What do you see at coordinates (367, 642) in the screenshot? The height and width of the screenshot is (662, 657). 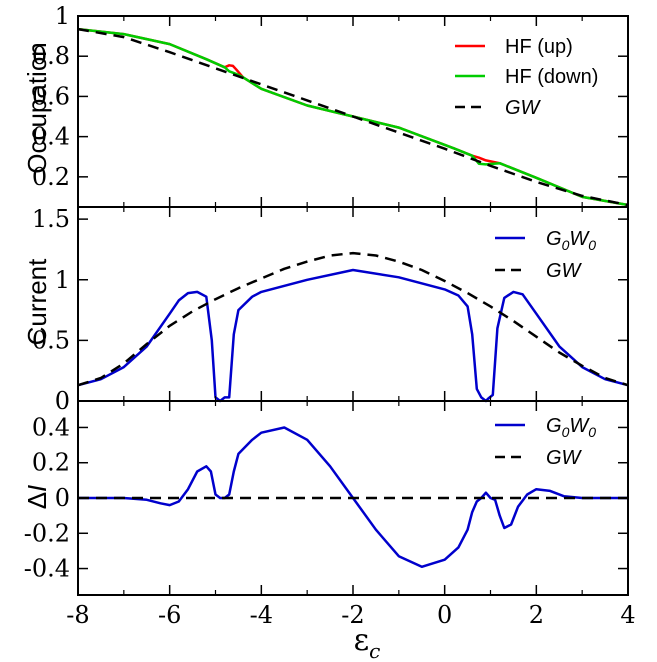 I see `x-axis-label: εc` at bounding box center [367, 642].